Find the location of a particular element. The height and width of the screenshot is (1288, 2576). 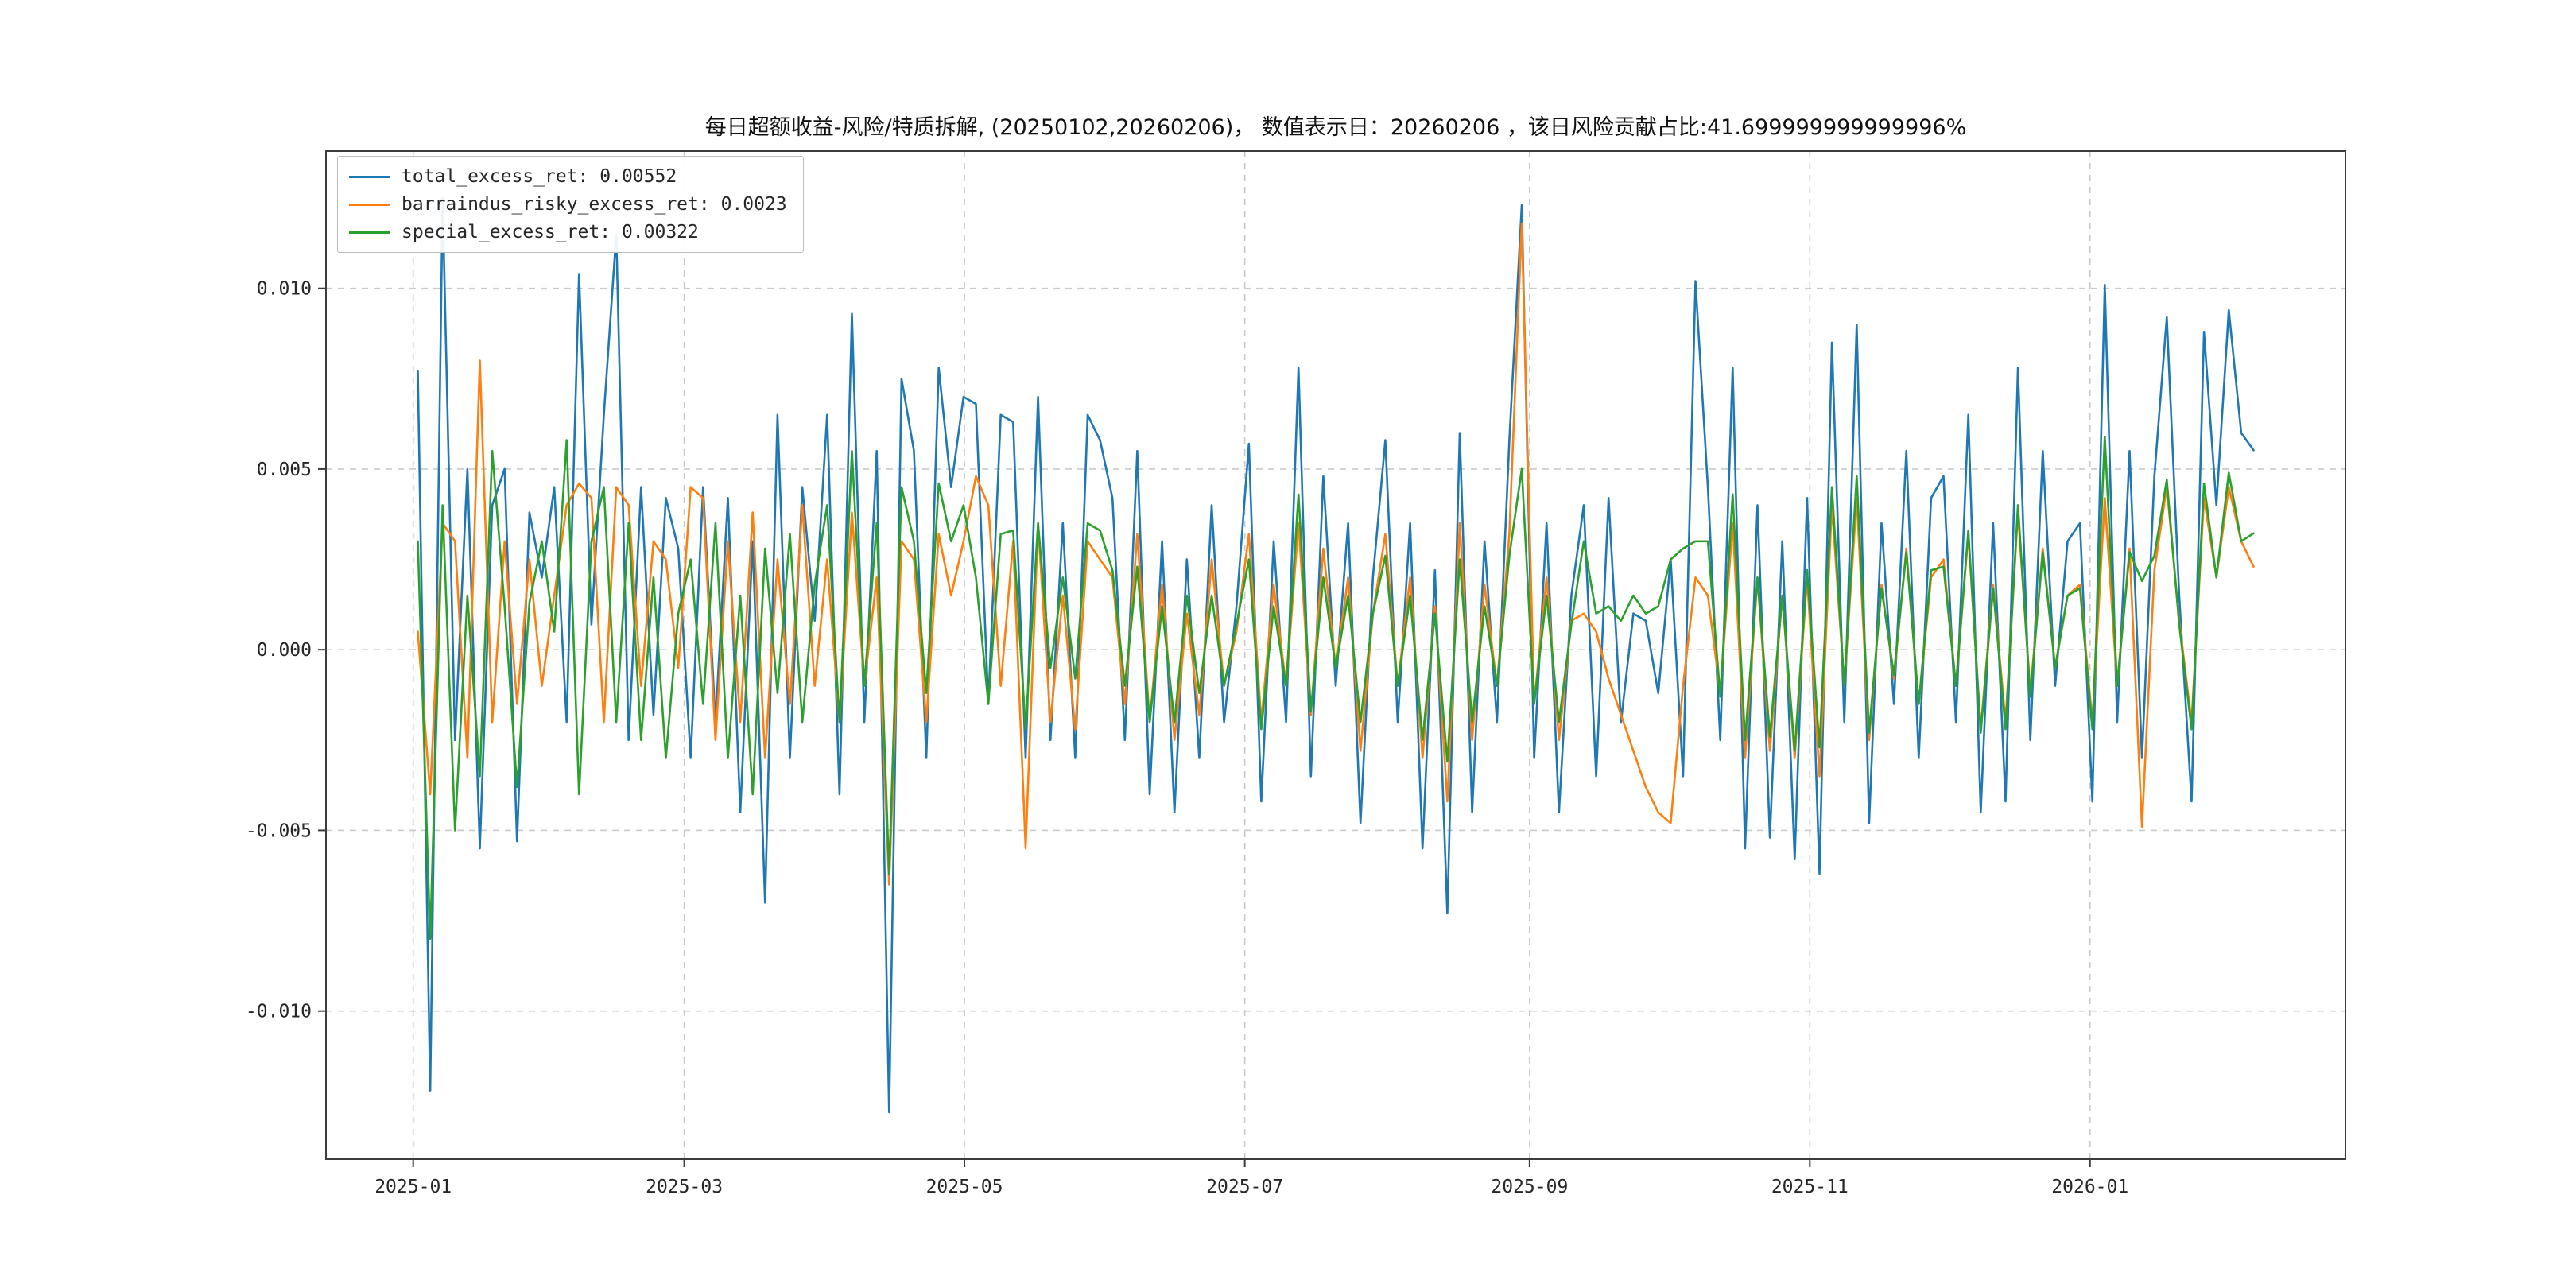

y-axis-tick-label: -0.005 is located at coordinates (279, 831).